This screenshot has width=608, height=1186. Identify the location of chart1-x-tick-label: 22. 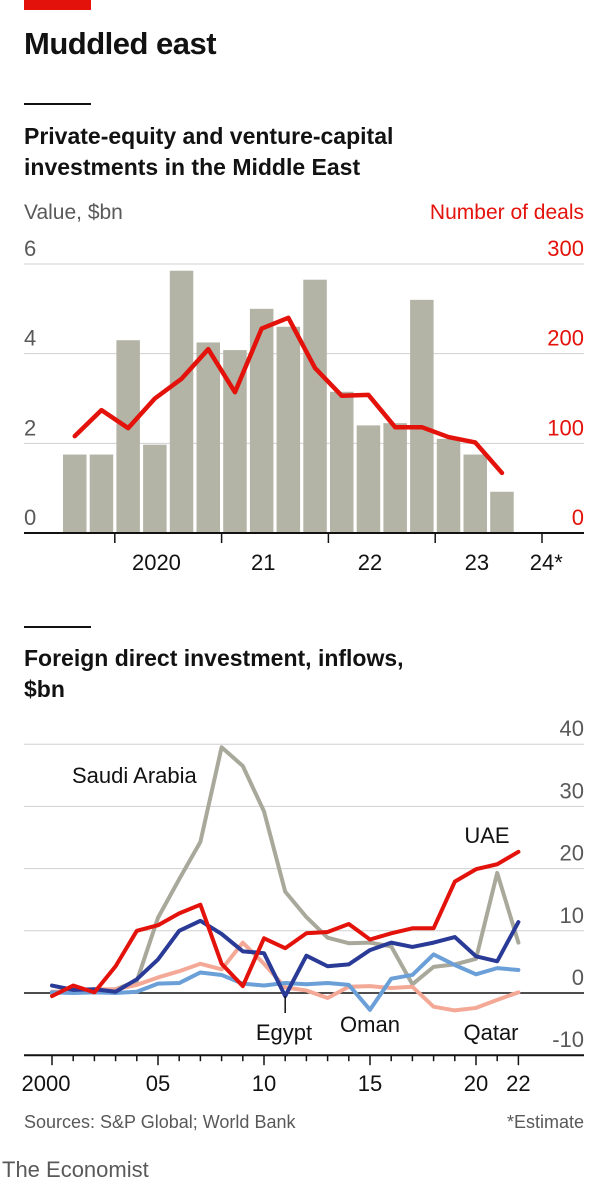
(370, 562).